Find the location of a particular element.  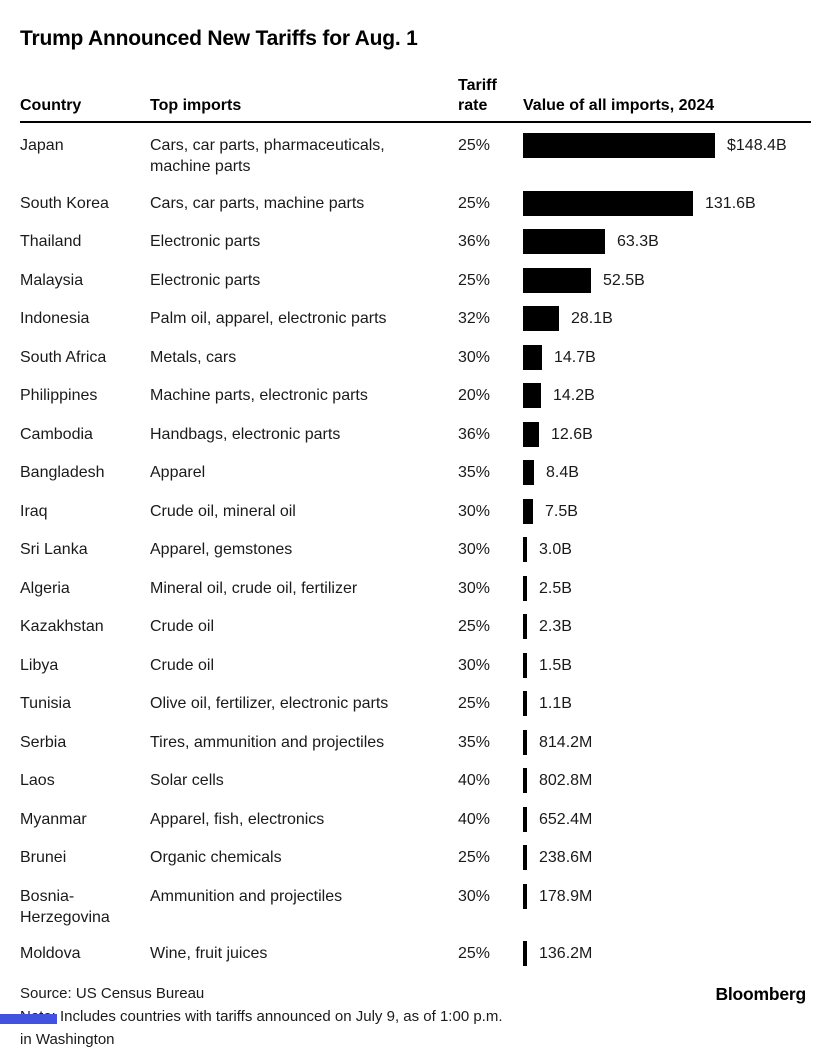

value-label: 802.8M is located at coordinates (566, 780).